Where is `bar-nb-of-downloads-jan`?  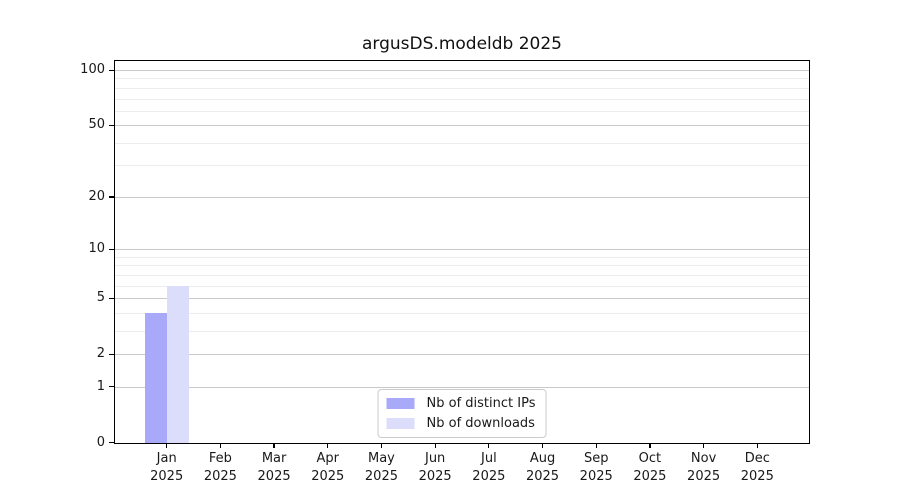
bar-nb-of-downloads-jan is located at coordinates (177, 364).